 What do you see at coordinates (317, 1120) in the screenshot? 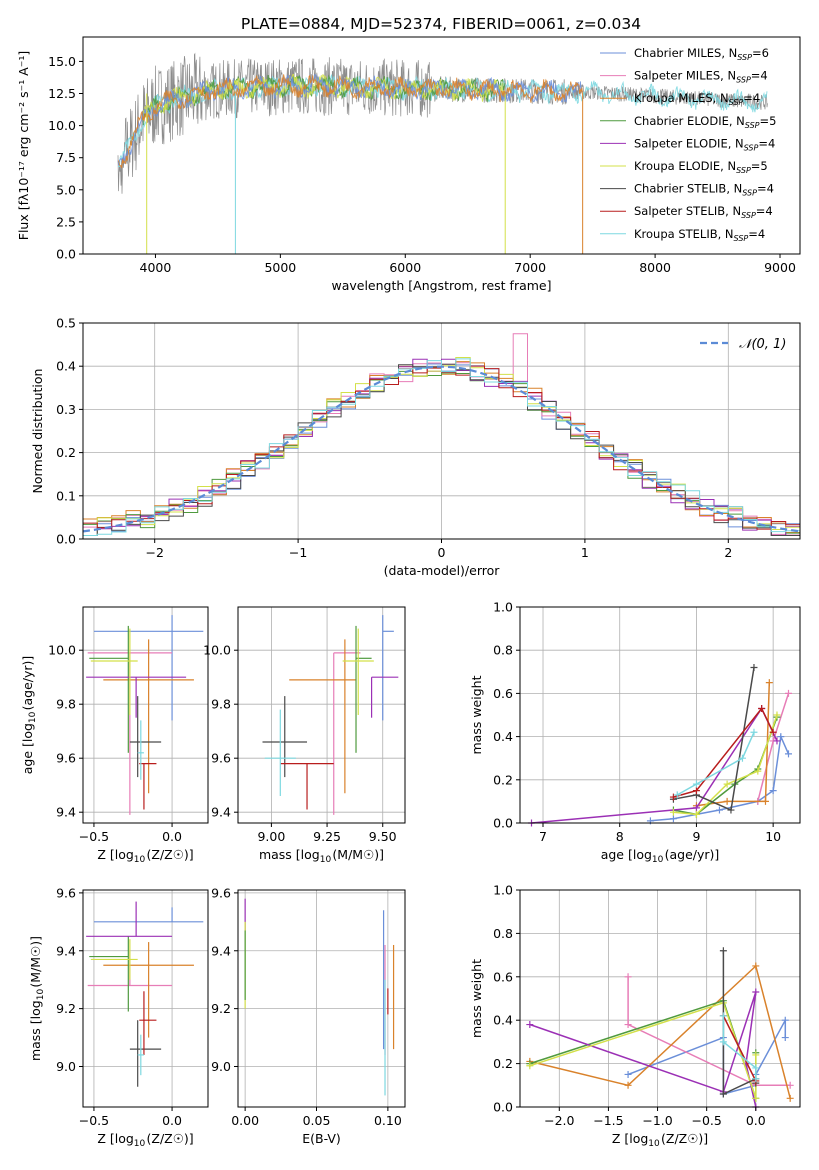
I see `x-tick-label: 0.05` at bounding box center [317, 1120].